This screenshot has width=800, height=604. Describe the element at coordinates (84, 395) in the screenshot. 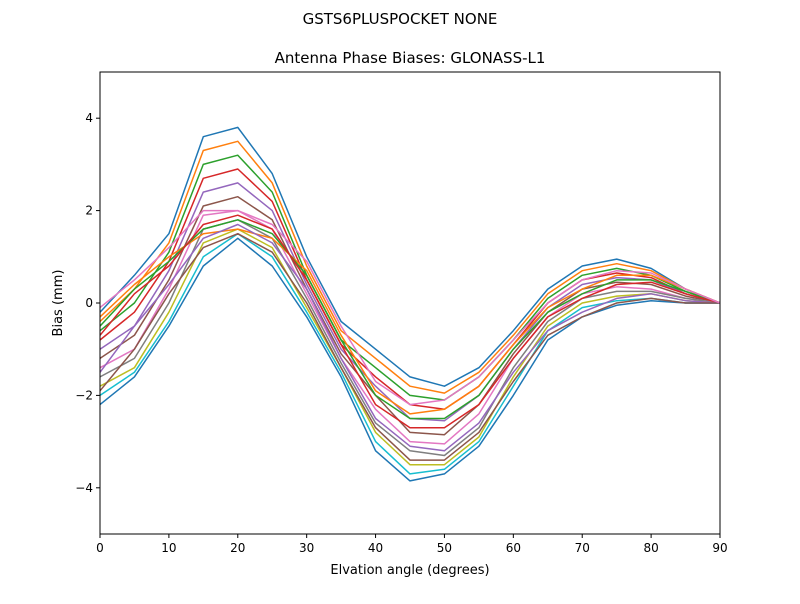

I see `y-tick-label: −2` at that location.